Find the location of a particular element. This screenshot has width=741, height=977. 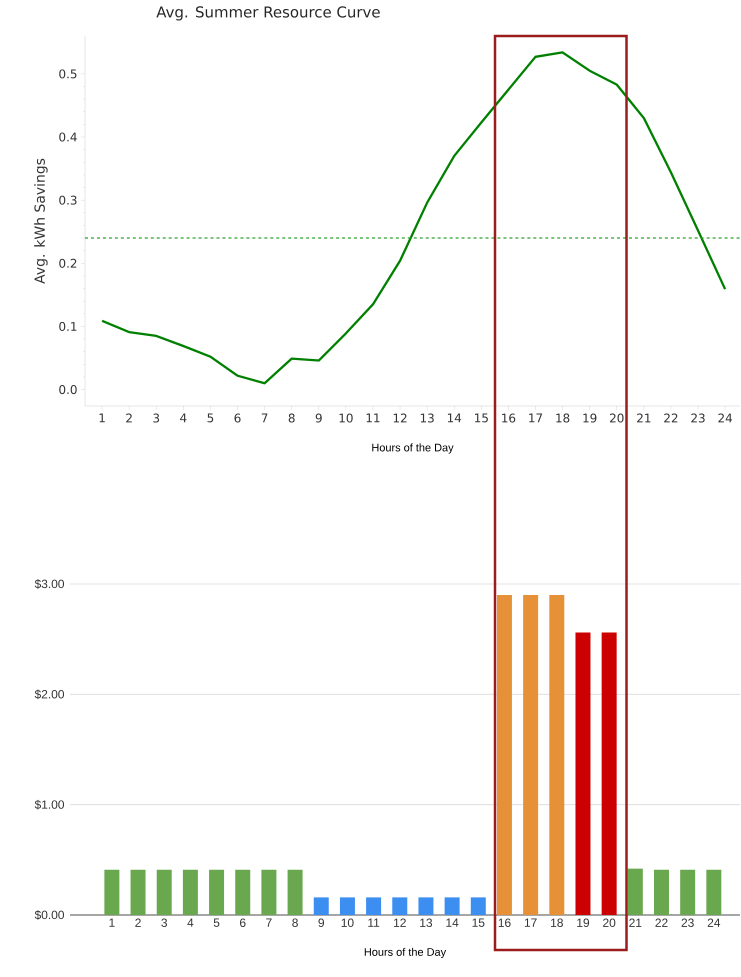

y-tick-label: $2.00 is located at coordinates (49, 695).